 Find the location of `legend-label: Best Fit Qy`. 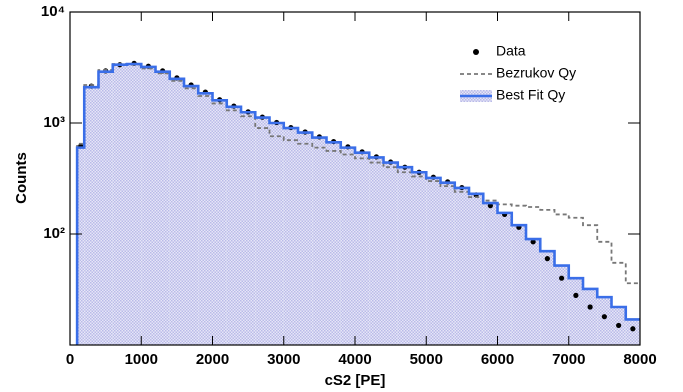

legend-label: Best Fit Qy is located at coordinates (530, 95).